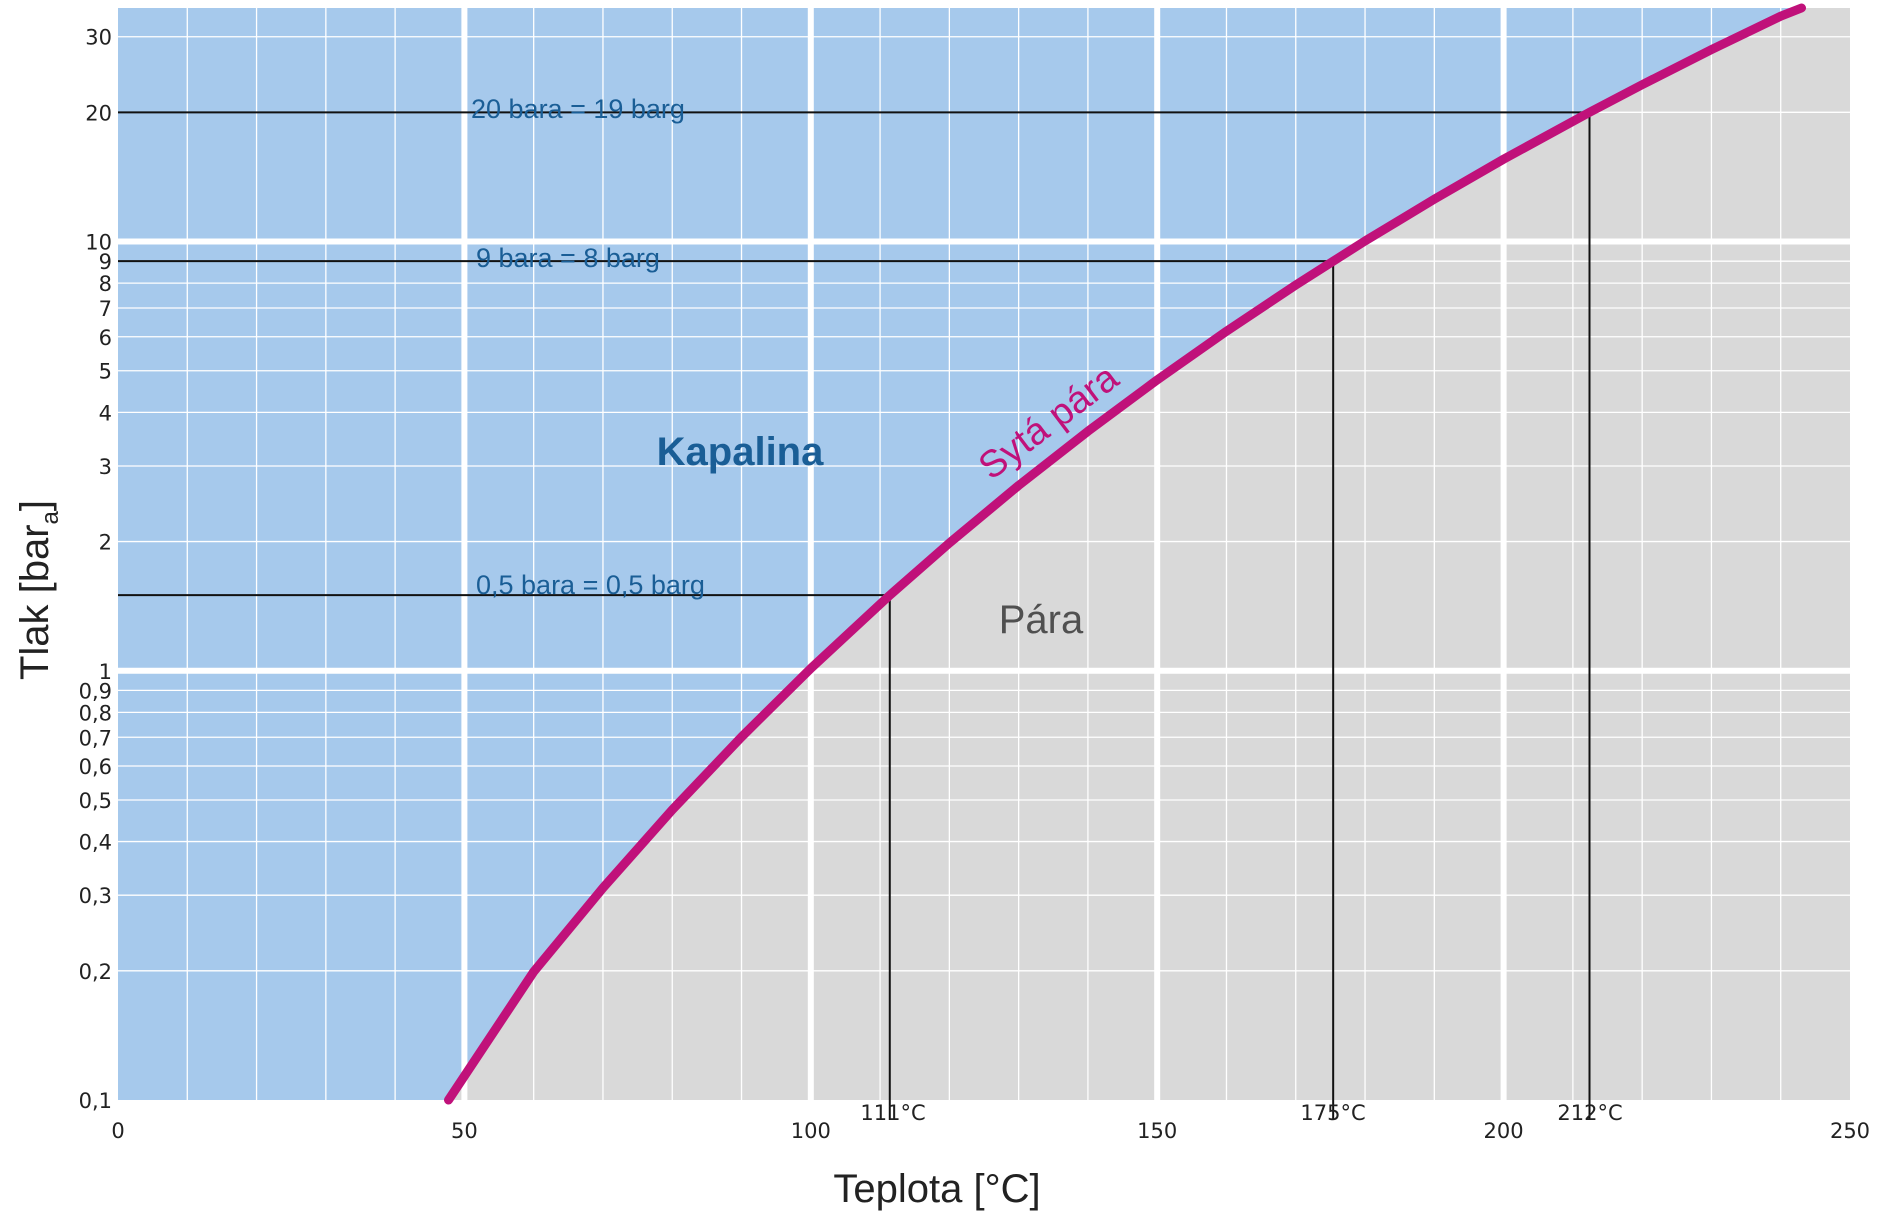 Image resolution: width=1877 pixels, height=1212 pixels. I want to click on x-tick-label: 100, so click(811, 1131).